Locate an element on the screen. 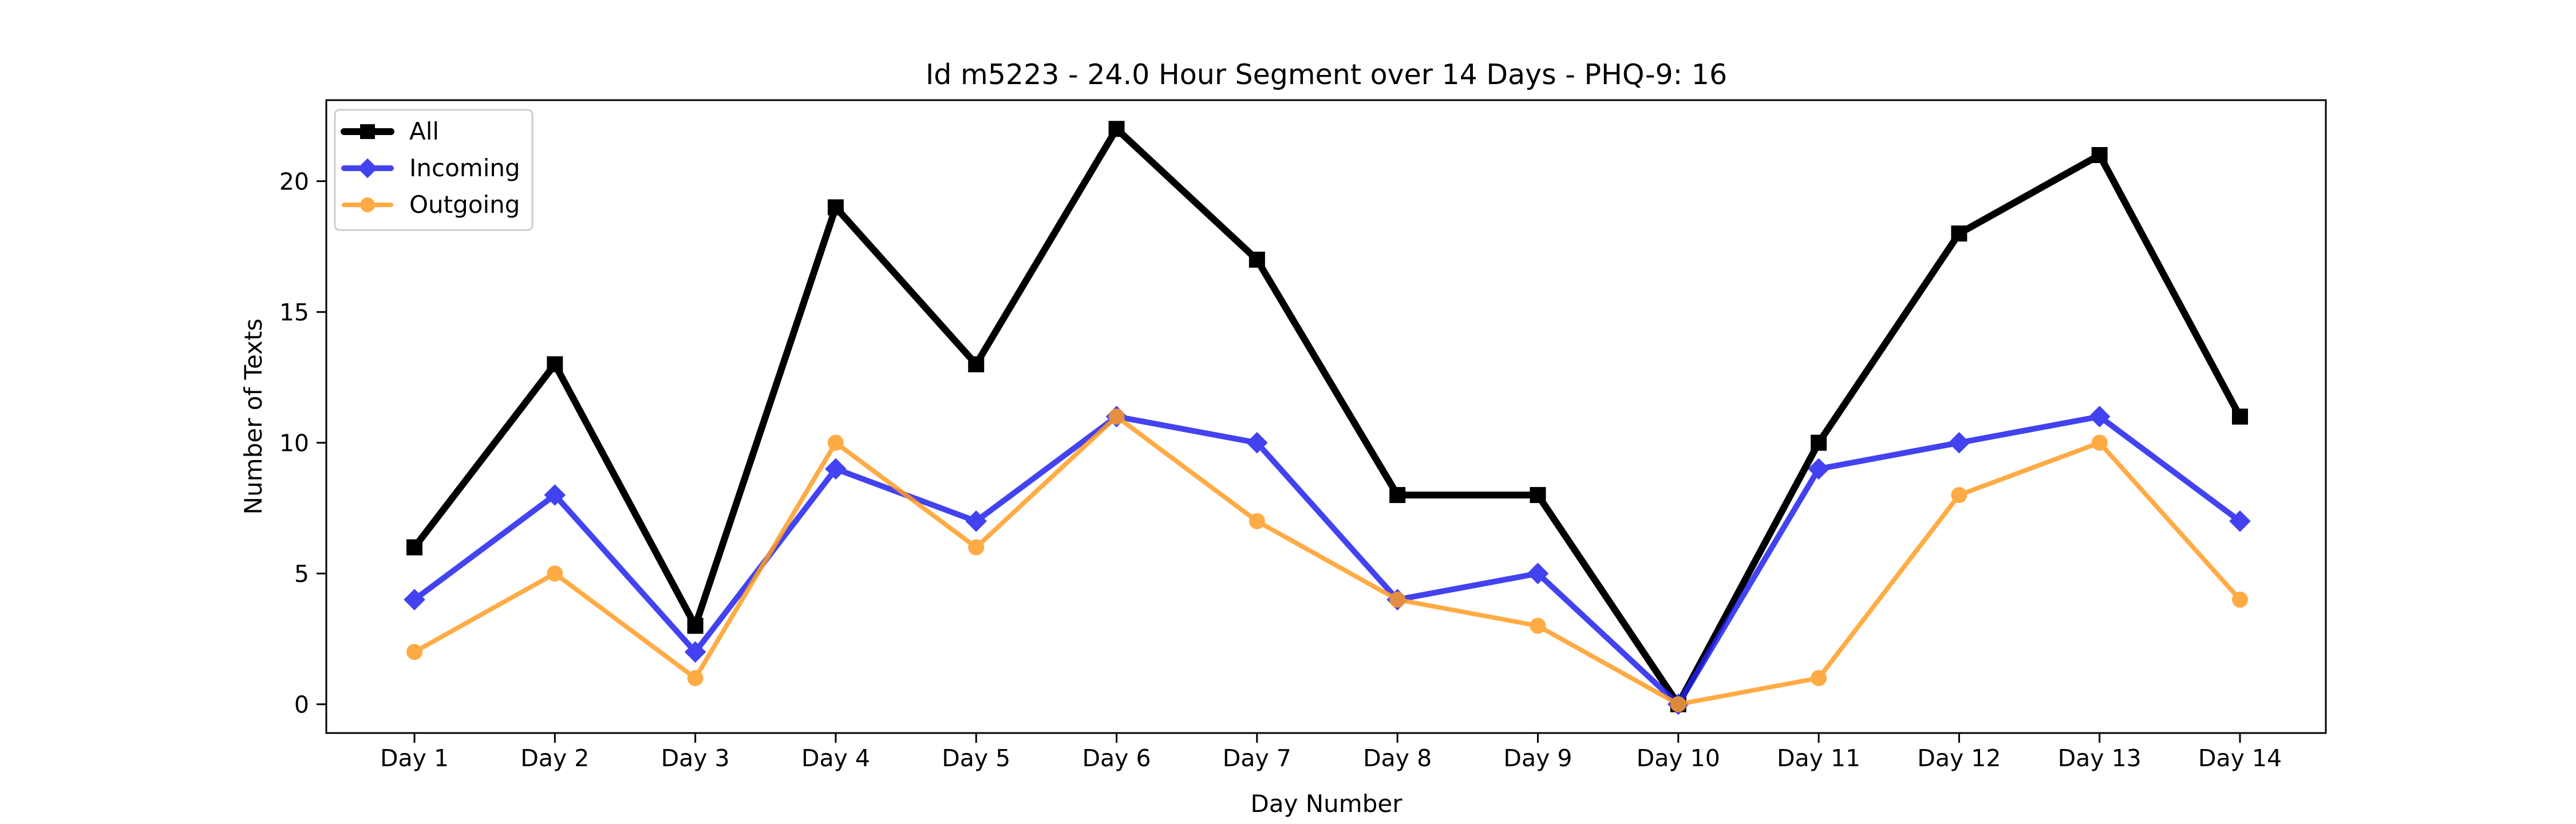 The width and height of the screenshot is (2576, 824). y-tick-label: 20 is located at coordinates (294, 182).